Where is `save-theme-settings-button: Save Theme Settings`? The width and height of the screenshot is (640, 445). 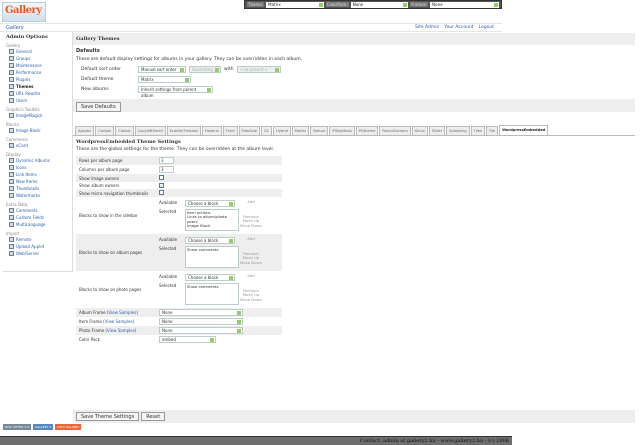
save-theme-settings-button: Save Theme Settings is located at coordinates (108, 416).